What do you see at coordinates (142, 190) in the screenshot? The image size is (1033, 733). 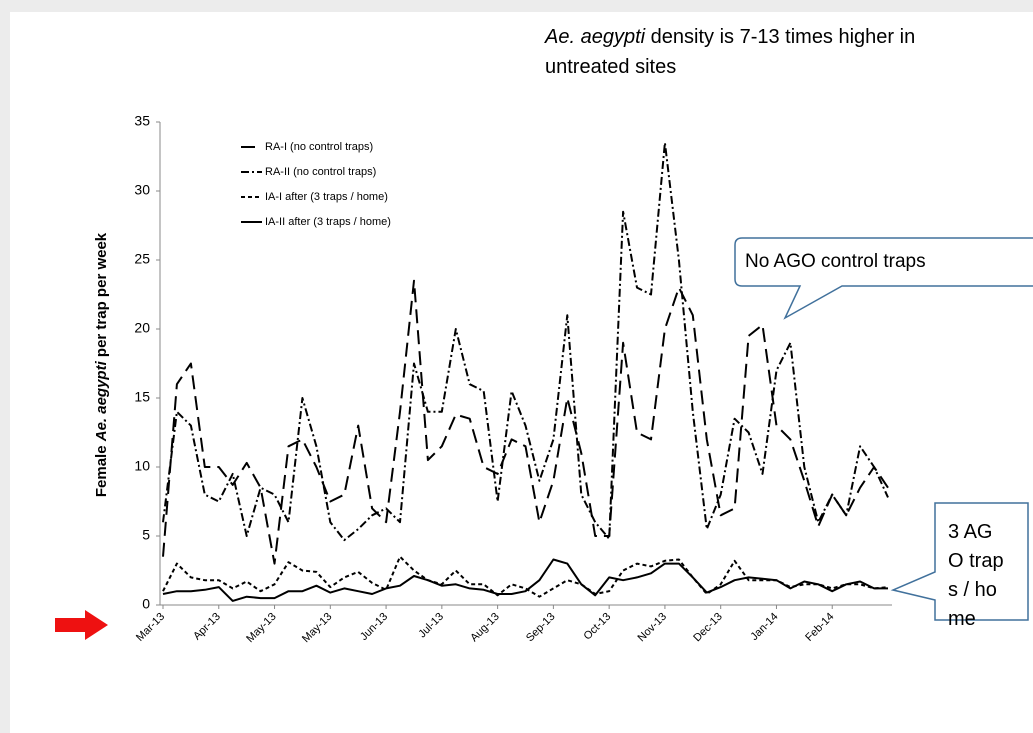 I see `y-tick-label: 30` at bounding box center [142, 190].